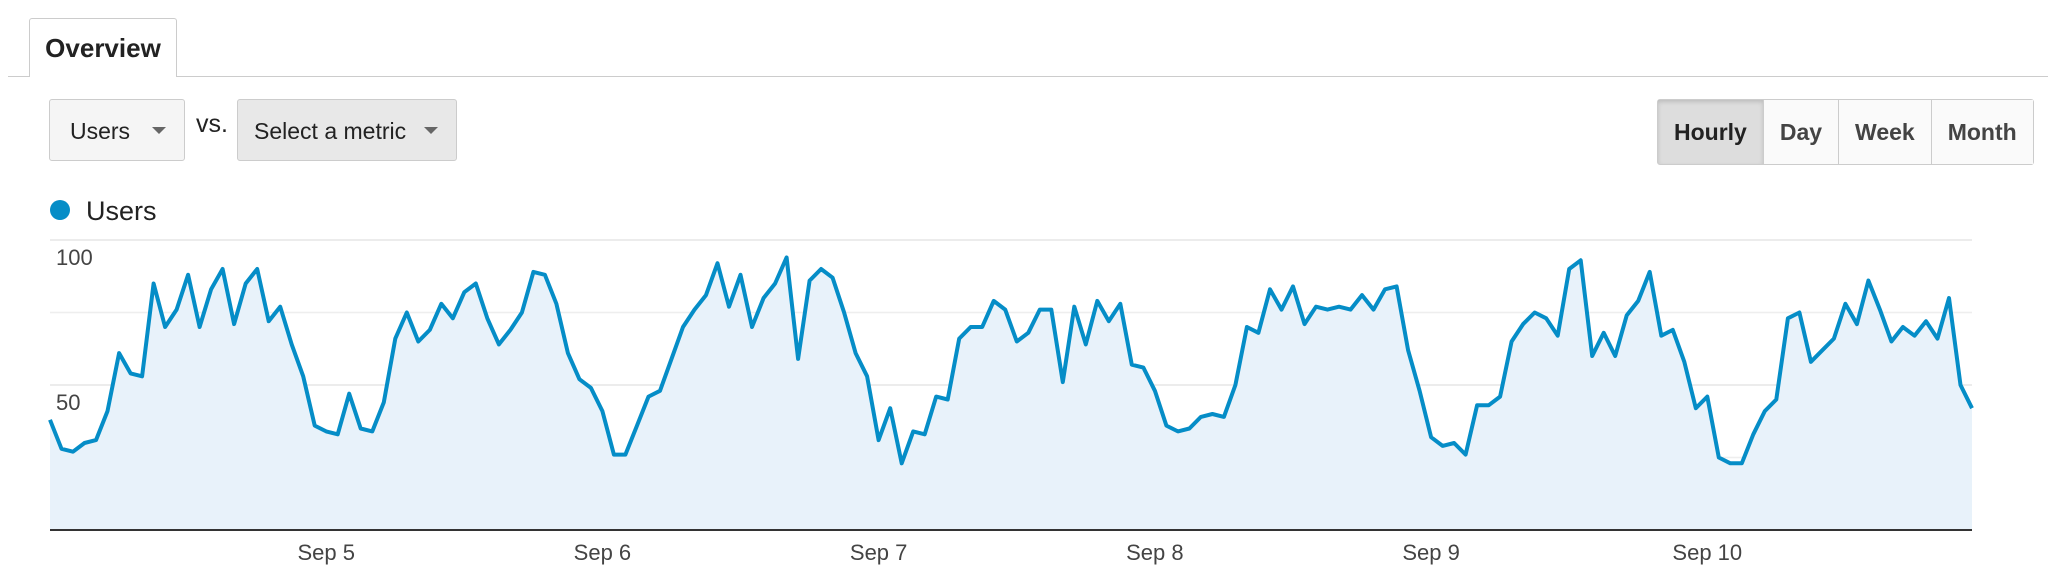 Image resolution: width=2048 pixels, height=575 pixels. I want to click on compare-dropdown: Select a metric, so click(347, 130).